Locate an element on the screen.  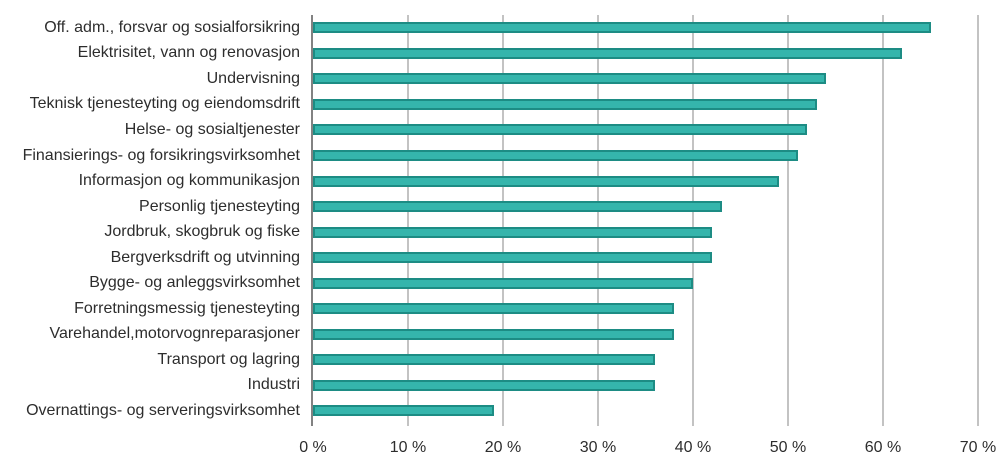
x-axis-tick-label: 0 % is located at coordinates (313, 447).